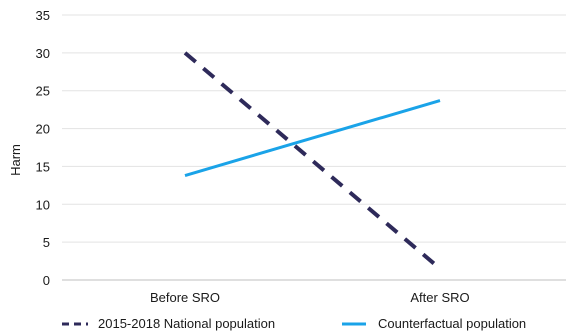  Describe the element at coordinates (452, 323) in the screenshot. I see `legend-label-counterfactual: Counterfactual population` at that location.